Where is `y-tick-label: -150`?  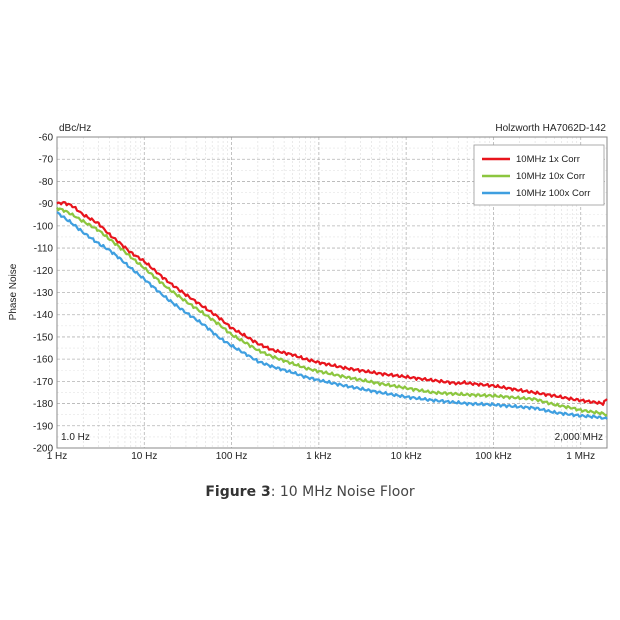
y-tick-label: -150 is located at coordinates (43, 337).